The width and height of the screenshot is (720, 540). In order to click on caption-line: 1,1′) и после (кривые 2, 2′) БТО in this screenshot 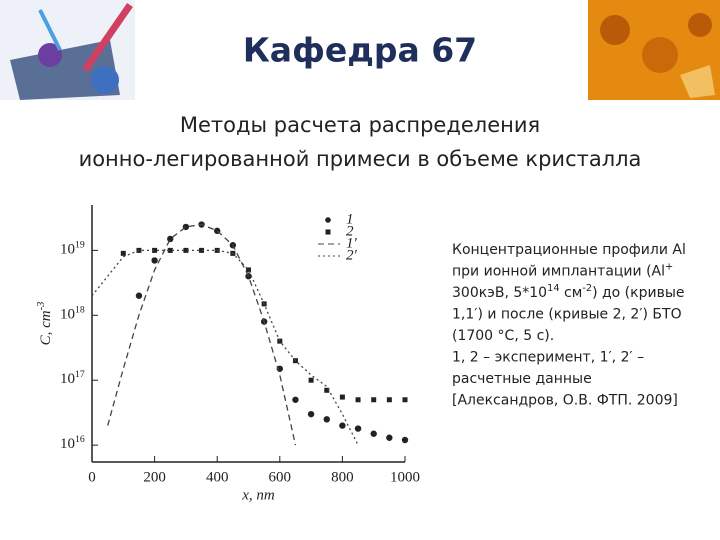, I will do `click(567, 315)`.